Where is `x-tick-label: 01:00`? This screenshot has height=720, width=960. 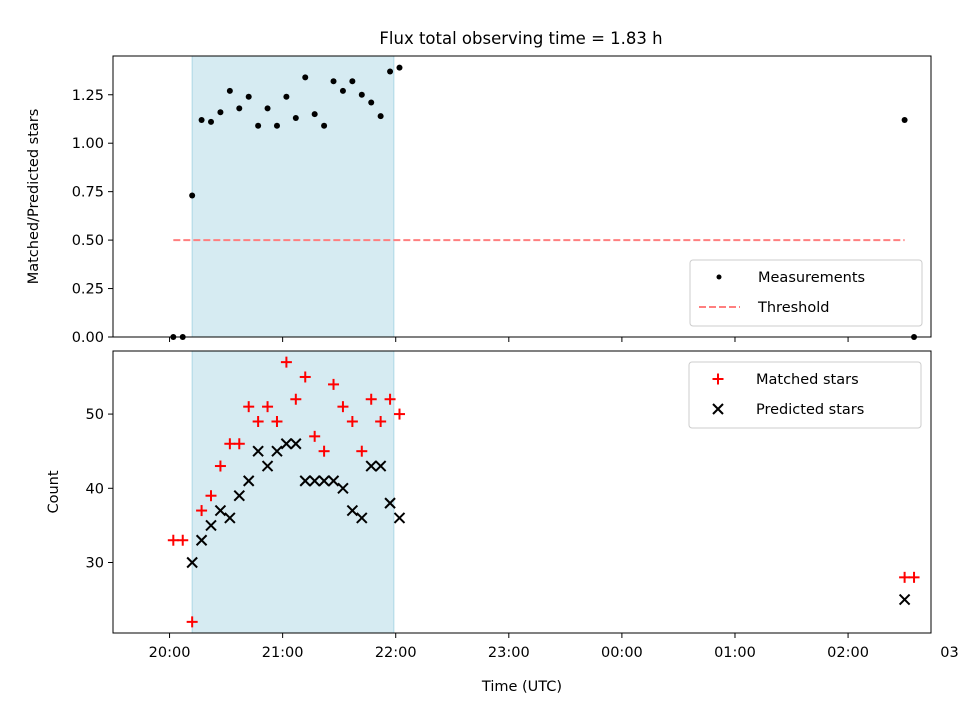 x-tick-label: 01:00 is located at coordinates (735, 653).